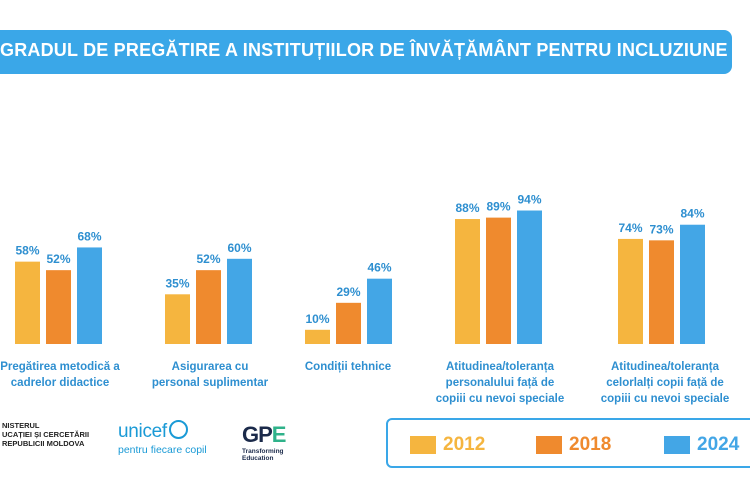 Image resolution: width=750 pixels, height=500 pixels. What do you see at coordinates (58, 259) in the screenshot?
I see `data-label-2018-0: 52%` at bounding box center [58, 259].